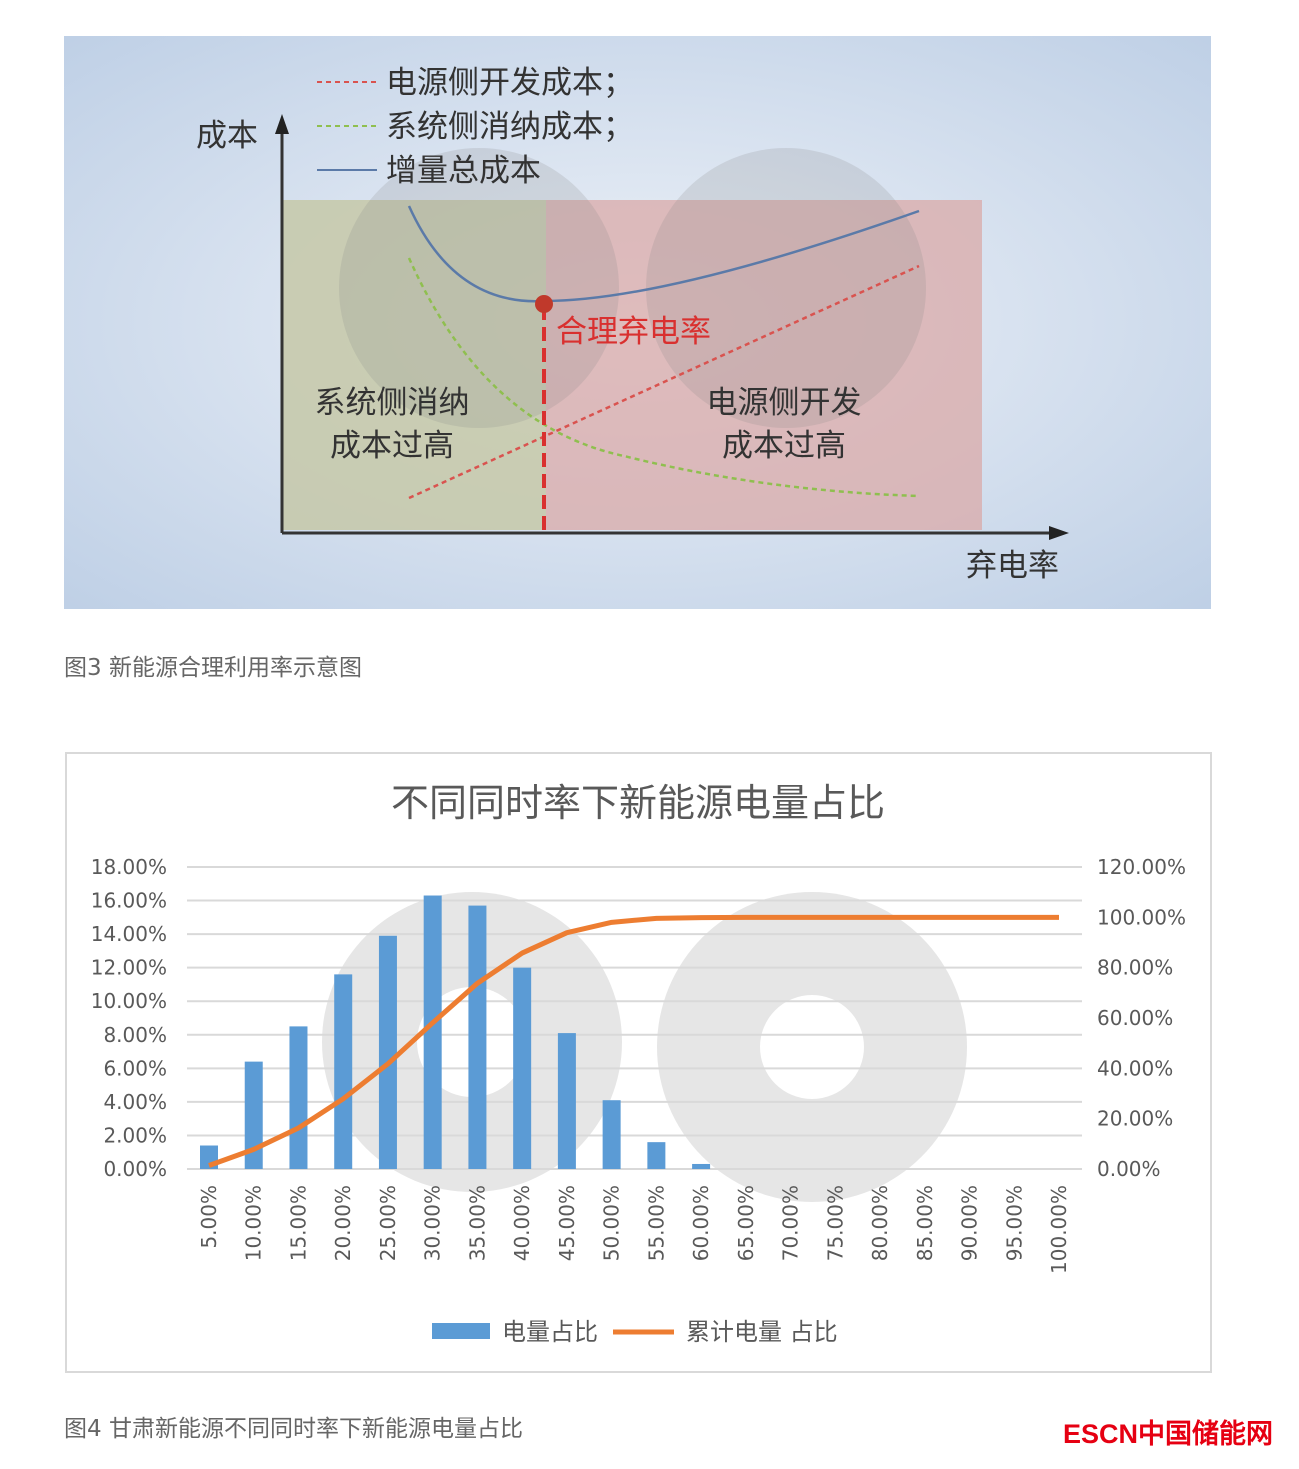  I want to click on legend-line-label: 累计电量 占比, so click(762, 1332).